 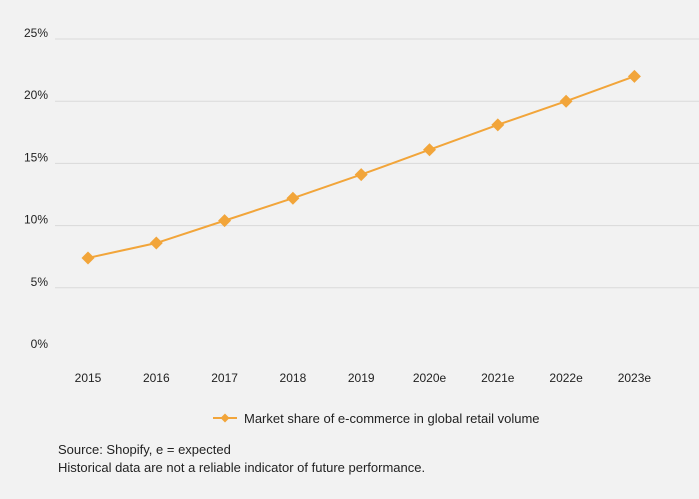 I want to click on x-tick-label: 2019, so click(x=361, y=378).